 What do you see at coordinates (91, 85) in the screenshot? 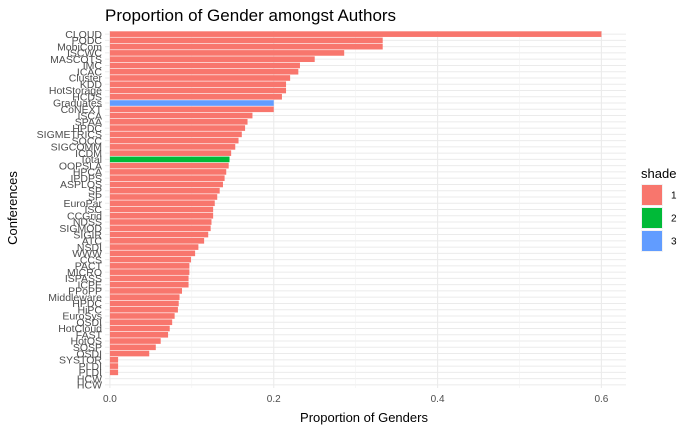
I see `y-tick-label: KDD` at bounding box center [91, 85].